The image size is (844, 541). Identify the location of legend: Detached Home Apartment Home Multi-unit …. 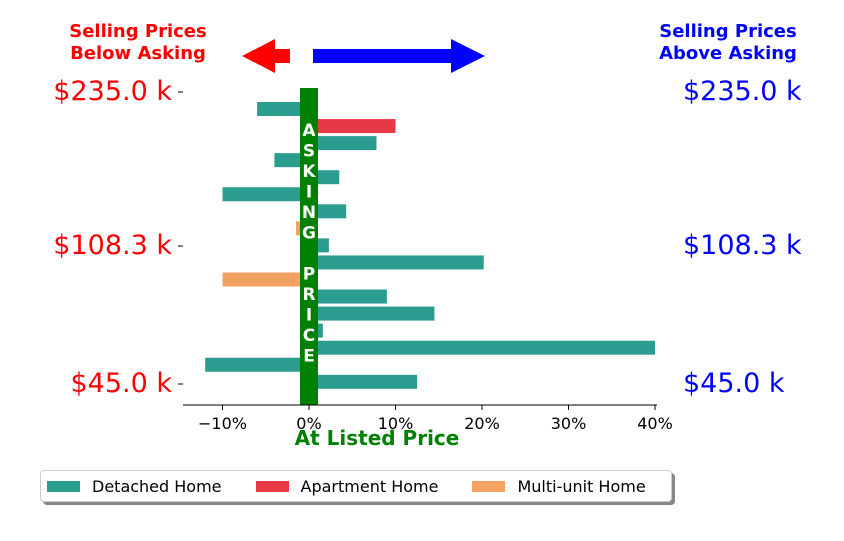
(356, 486).